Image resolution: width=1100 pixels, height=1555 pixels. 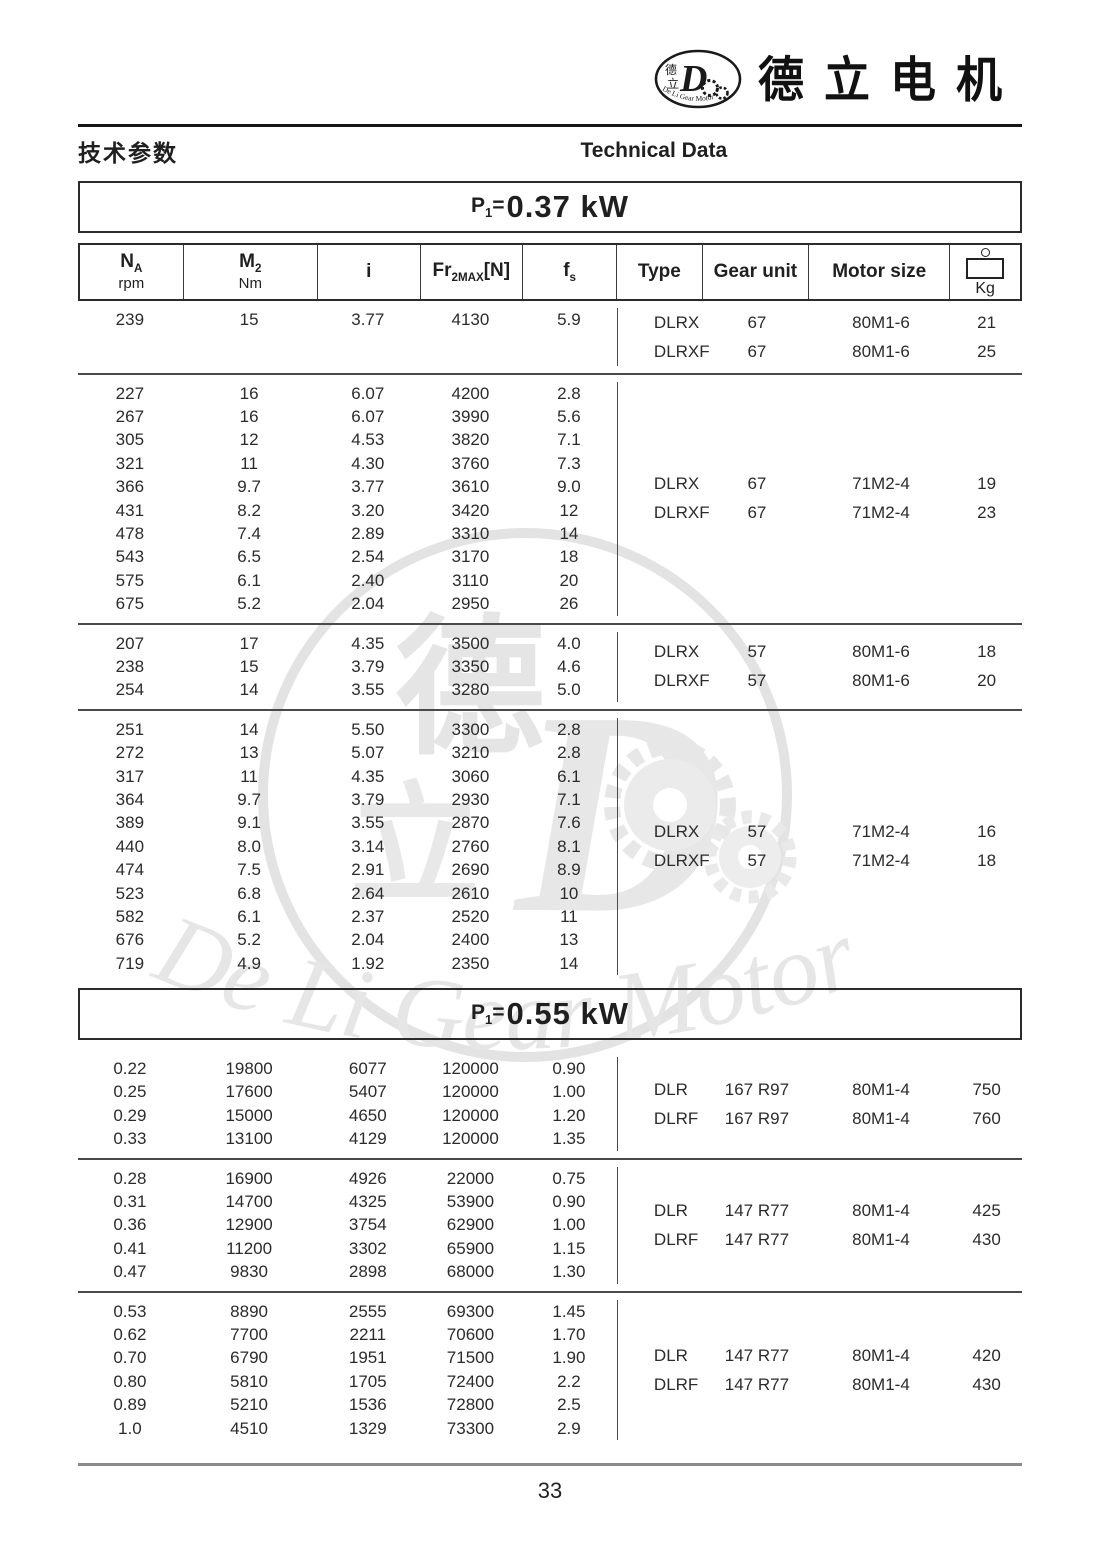 I want to click on type-row: DLRXF 67 80M1-6 25, so click(x=820, y=351).